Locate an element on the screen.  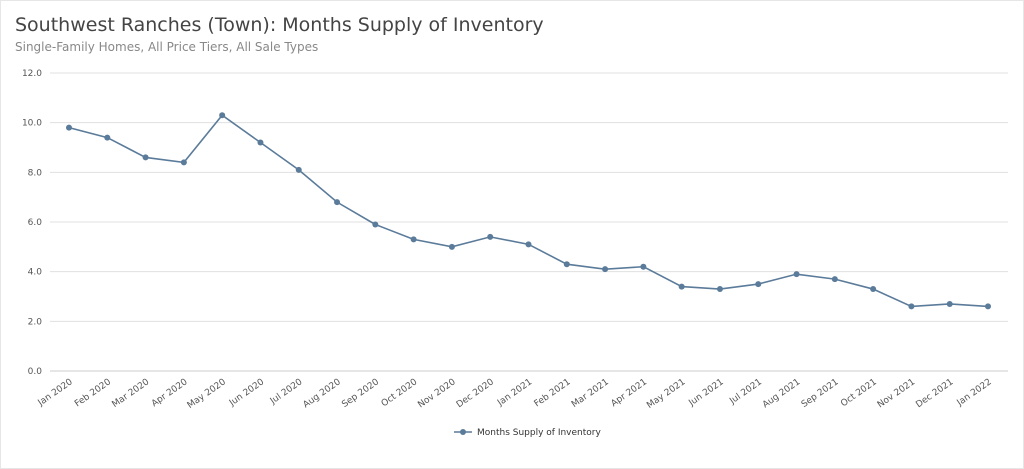
x-tick-label: Jan 2021 is located at coordinates (514, 393).